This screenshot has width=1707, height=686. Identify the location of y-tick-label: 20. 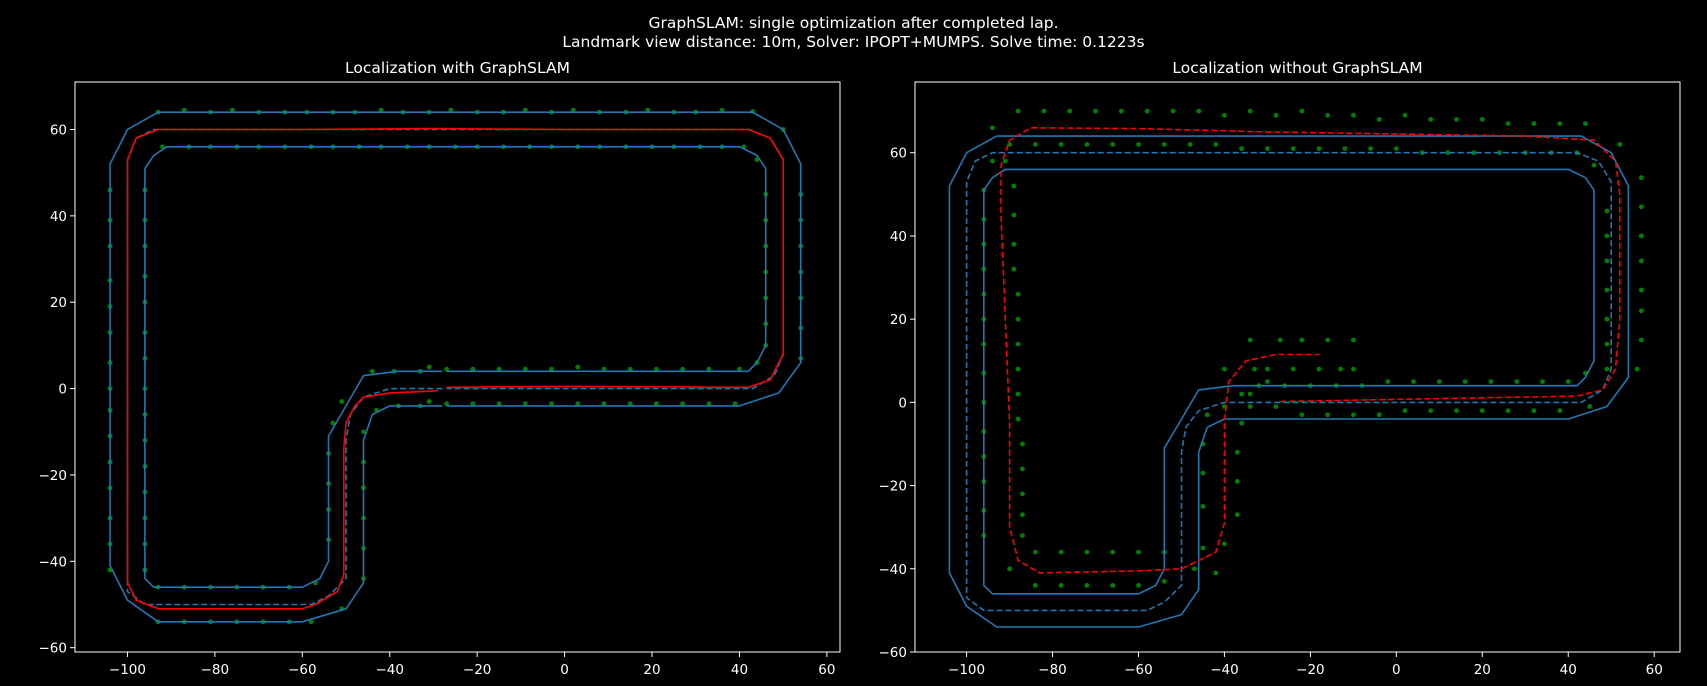
(898, 320).